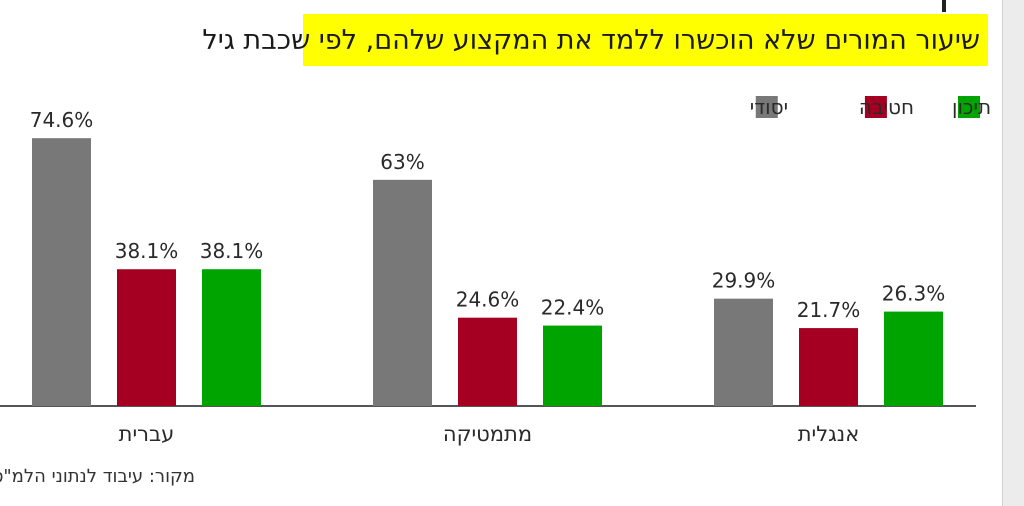 This screenshot has width=1024, height=506. What do you see at coordinates (147, 251) in the screenshot?
I see `data-label-1-2: 38.1%` at bounding box center [147, 251].